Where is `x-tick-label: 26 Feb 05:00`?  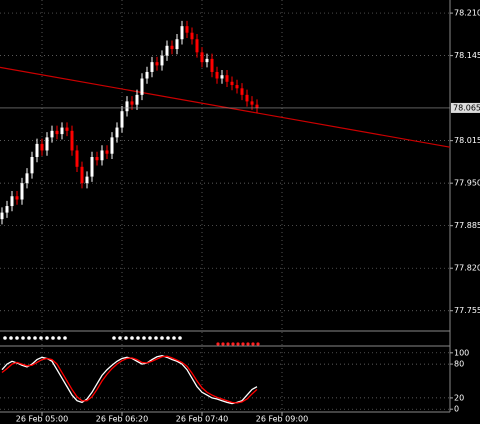
x-tick-label: 26 Feb 05:00 is located at coordinates (42, 419).